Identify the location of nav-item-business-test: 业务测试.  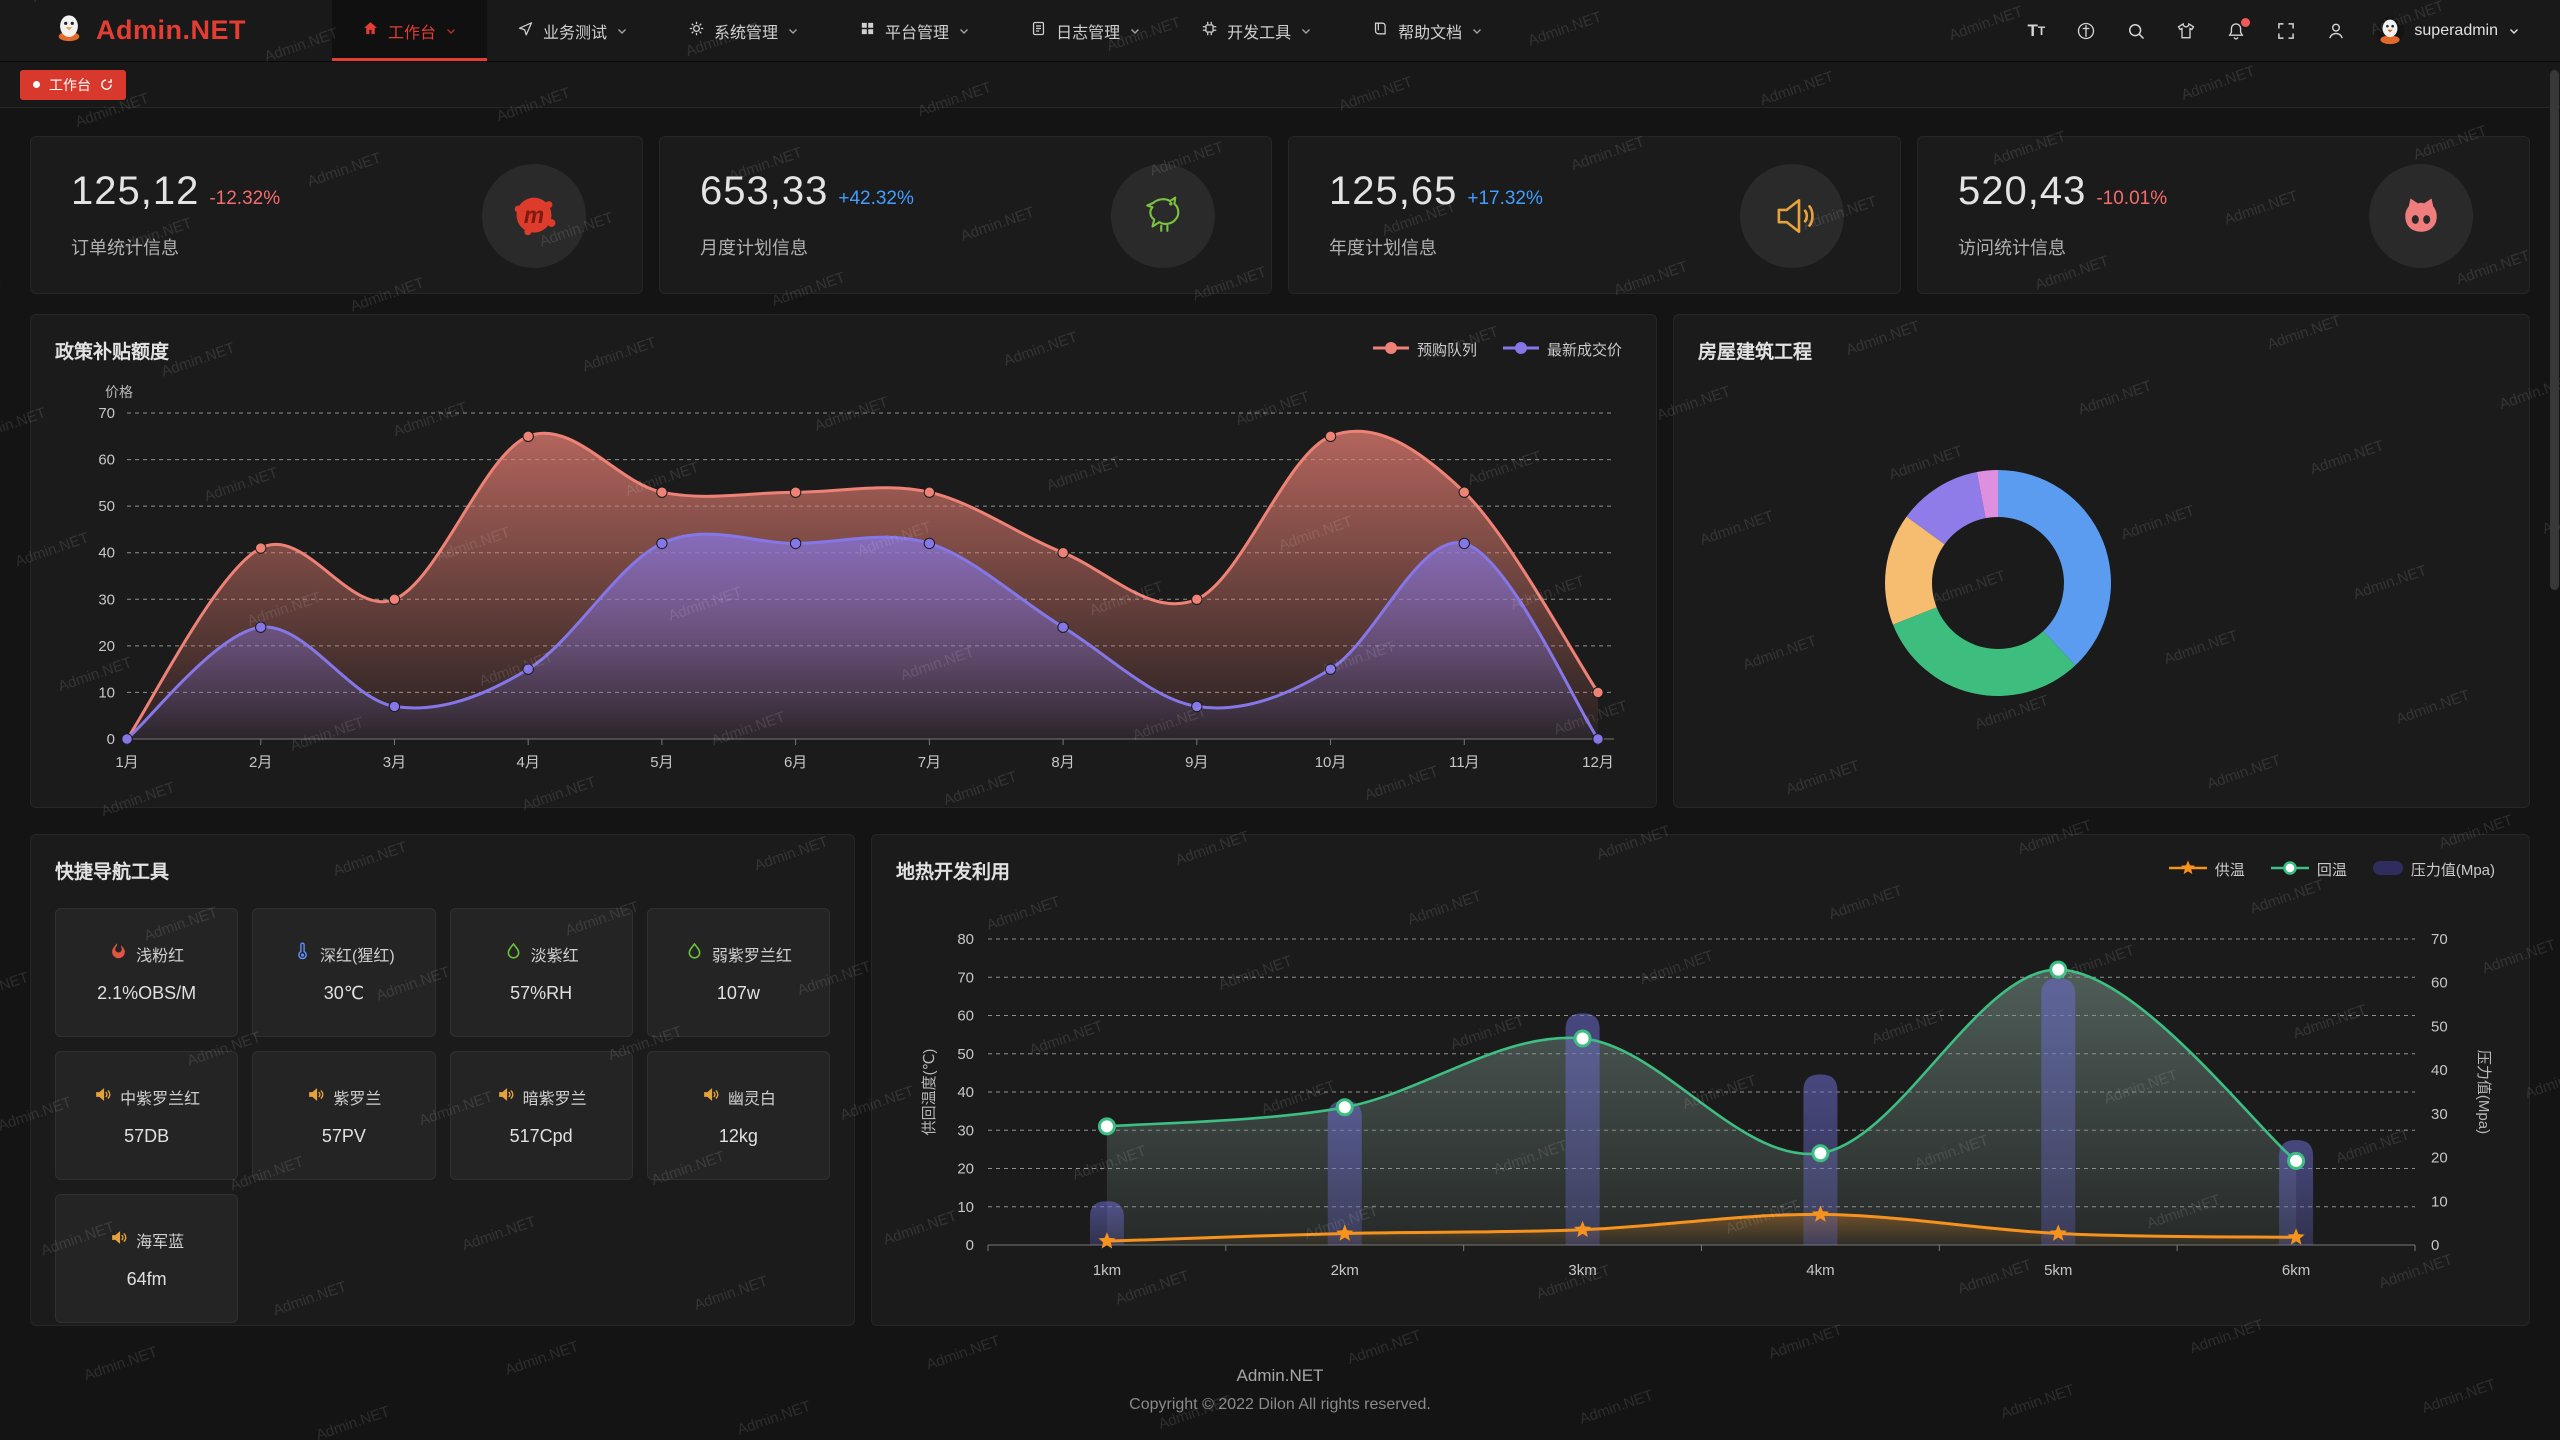
(572, 30).